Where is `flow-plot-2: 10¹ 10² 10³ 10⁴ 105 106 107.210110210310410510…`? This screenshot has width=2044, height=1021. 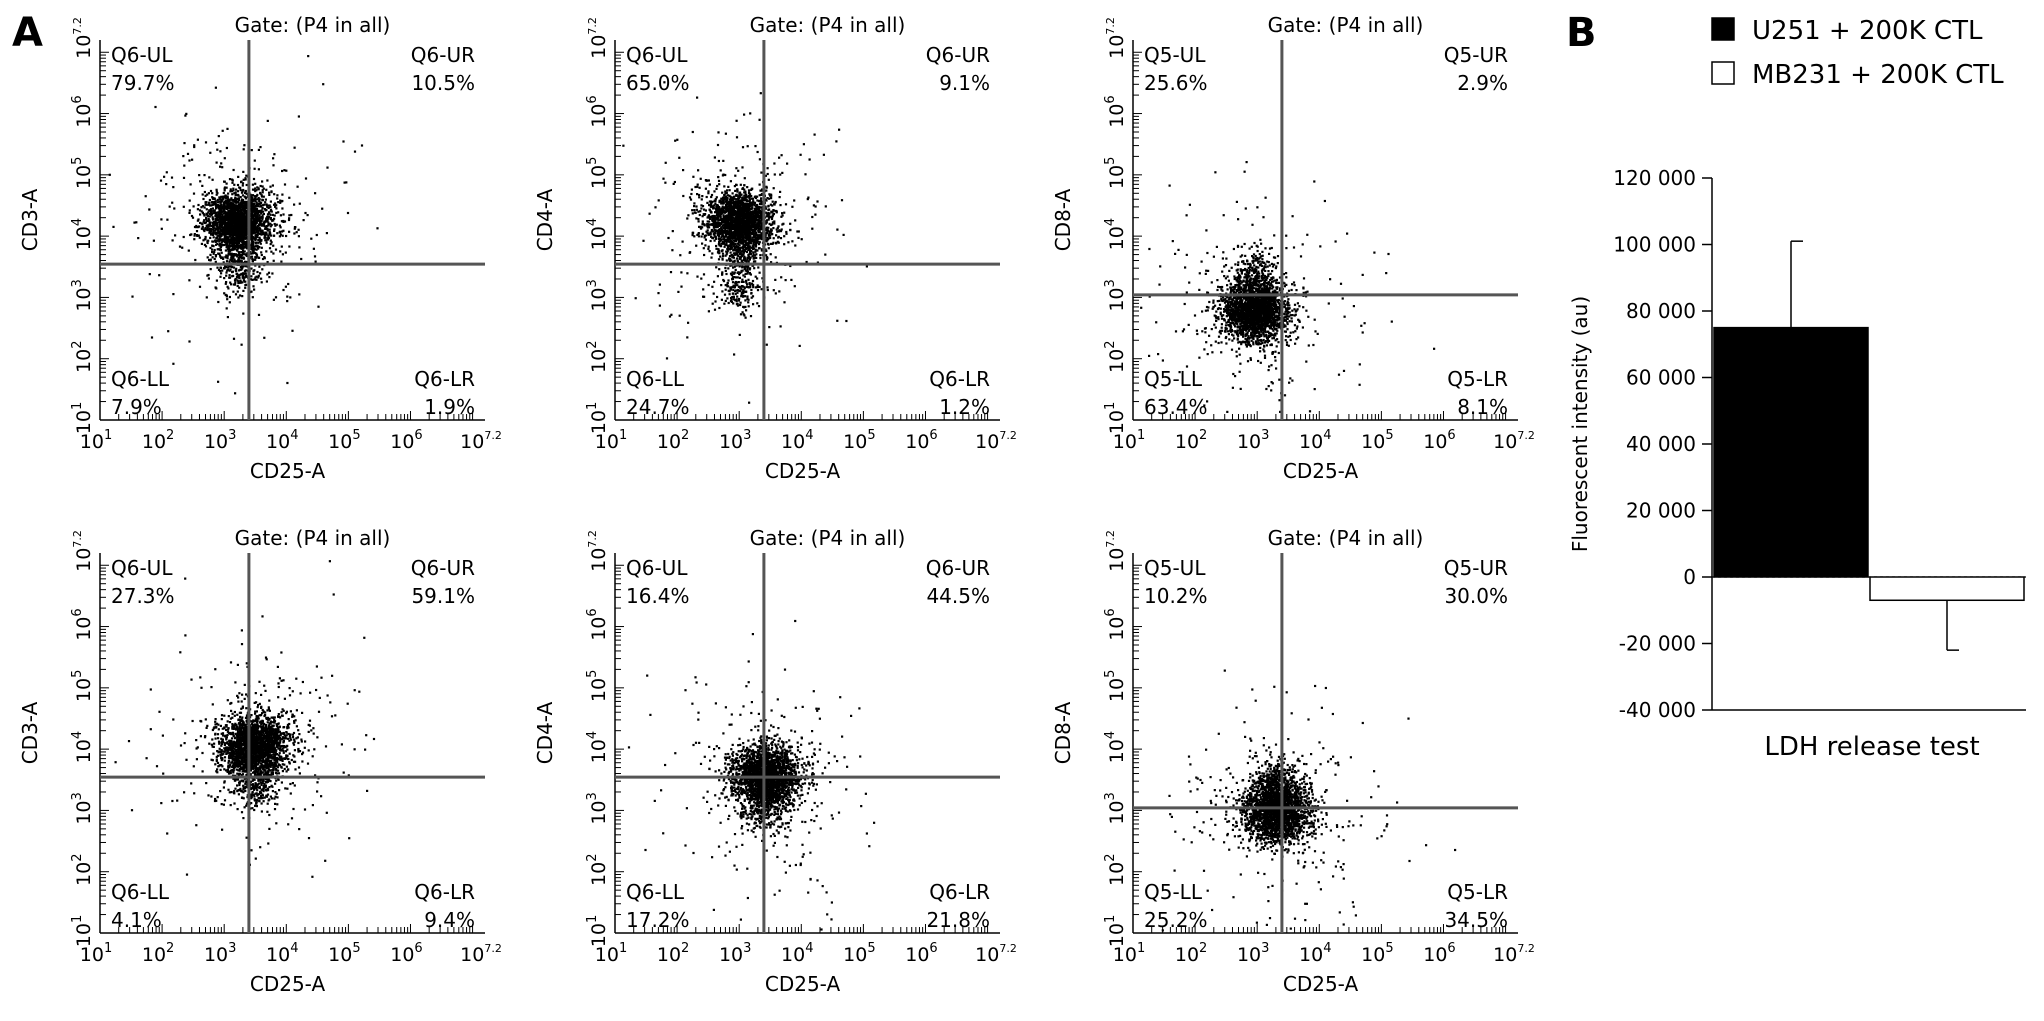 flow-plot-2: 10¹ 10² 10³ 10⁴ 105 106 107.210110210310410510… is located at coordinates (775, 248).